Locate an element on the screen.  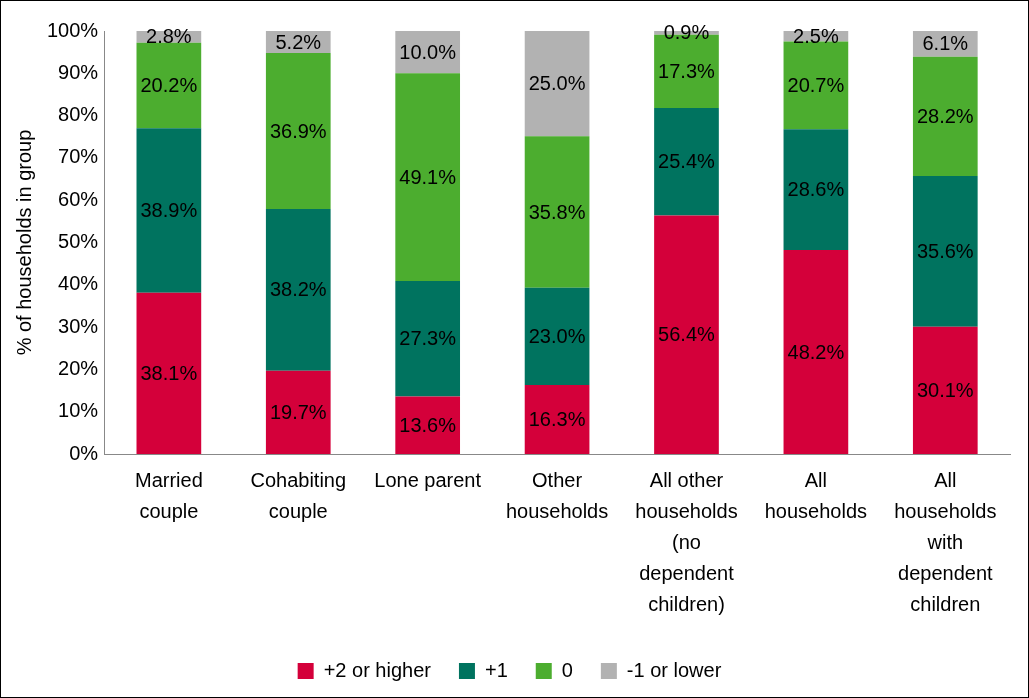
data-label: 30.1% is located at coordinates (945, 389).